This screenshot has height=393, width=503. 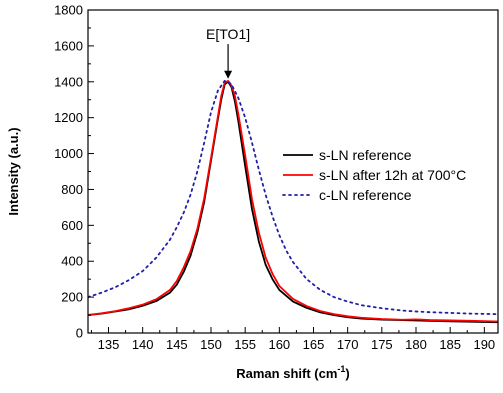 What do you see at coordinates (72, 189) in the screenshot?
I see `y-tick-label: 800` at bounding box center [72, 189].